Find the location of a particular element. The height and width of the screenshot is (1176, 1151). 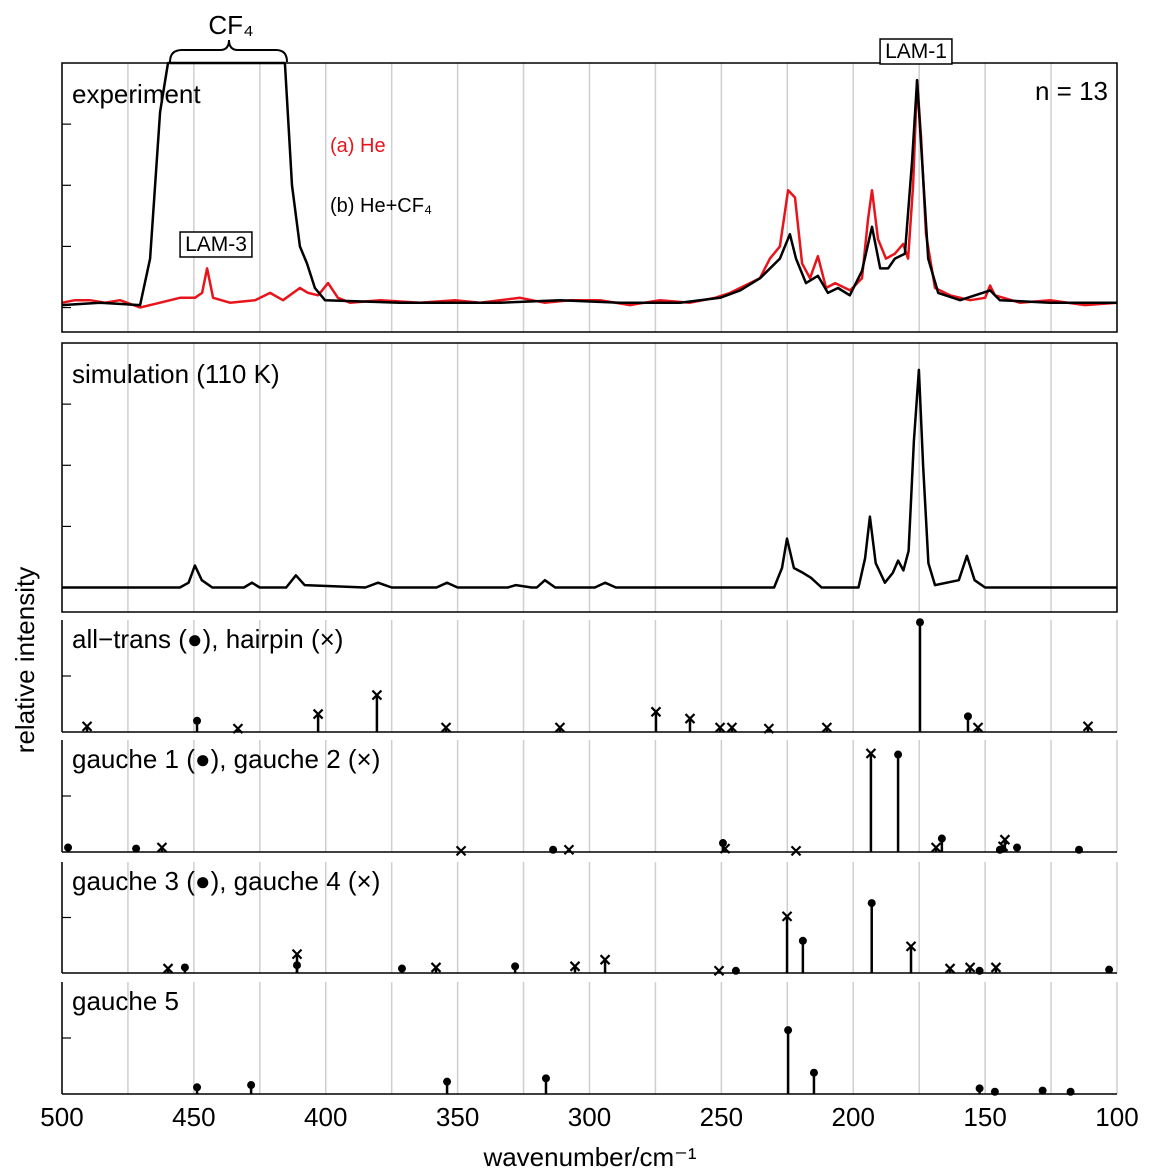

x-tick-label: 350 is located at coordinates (457, 1117).